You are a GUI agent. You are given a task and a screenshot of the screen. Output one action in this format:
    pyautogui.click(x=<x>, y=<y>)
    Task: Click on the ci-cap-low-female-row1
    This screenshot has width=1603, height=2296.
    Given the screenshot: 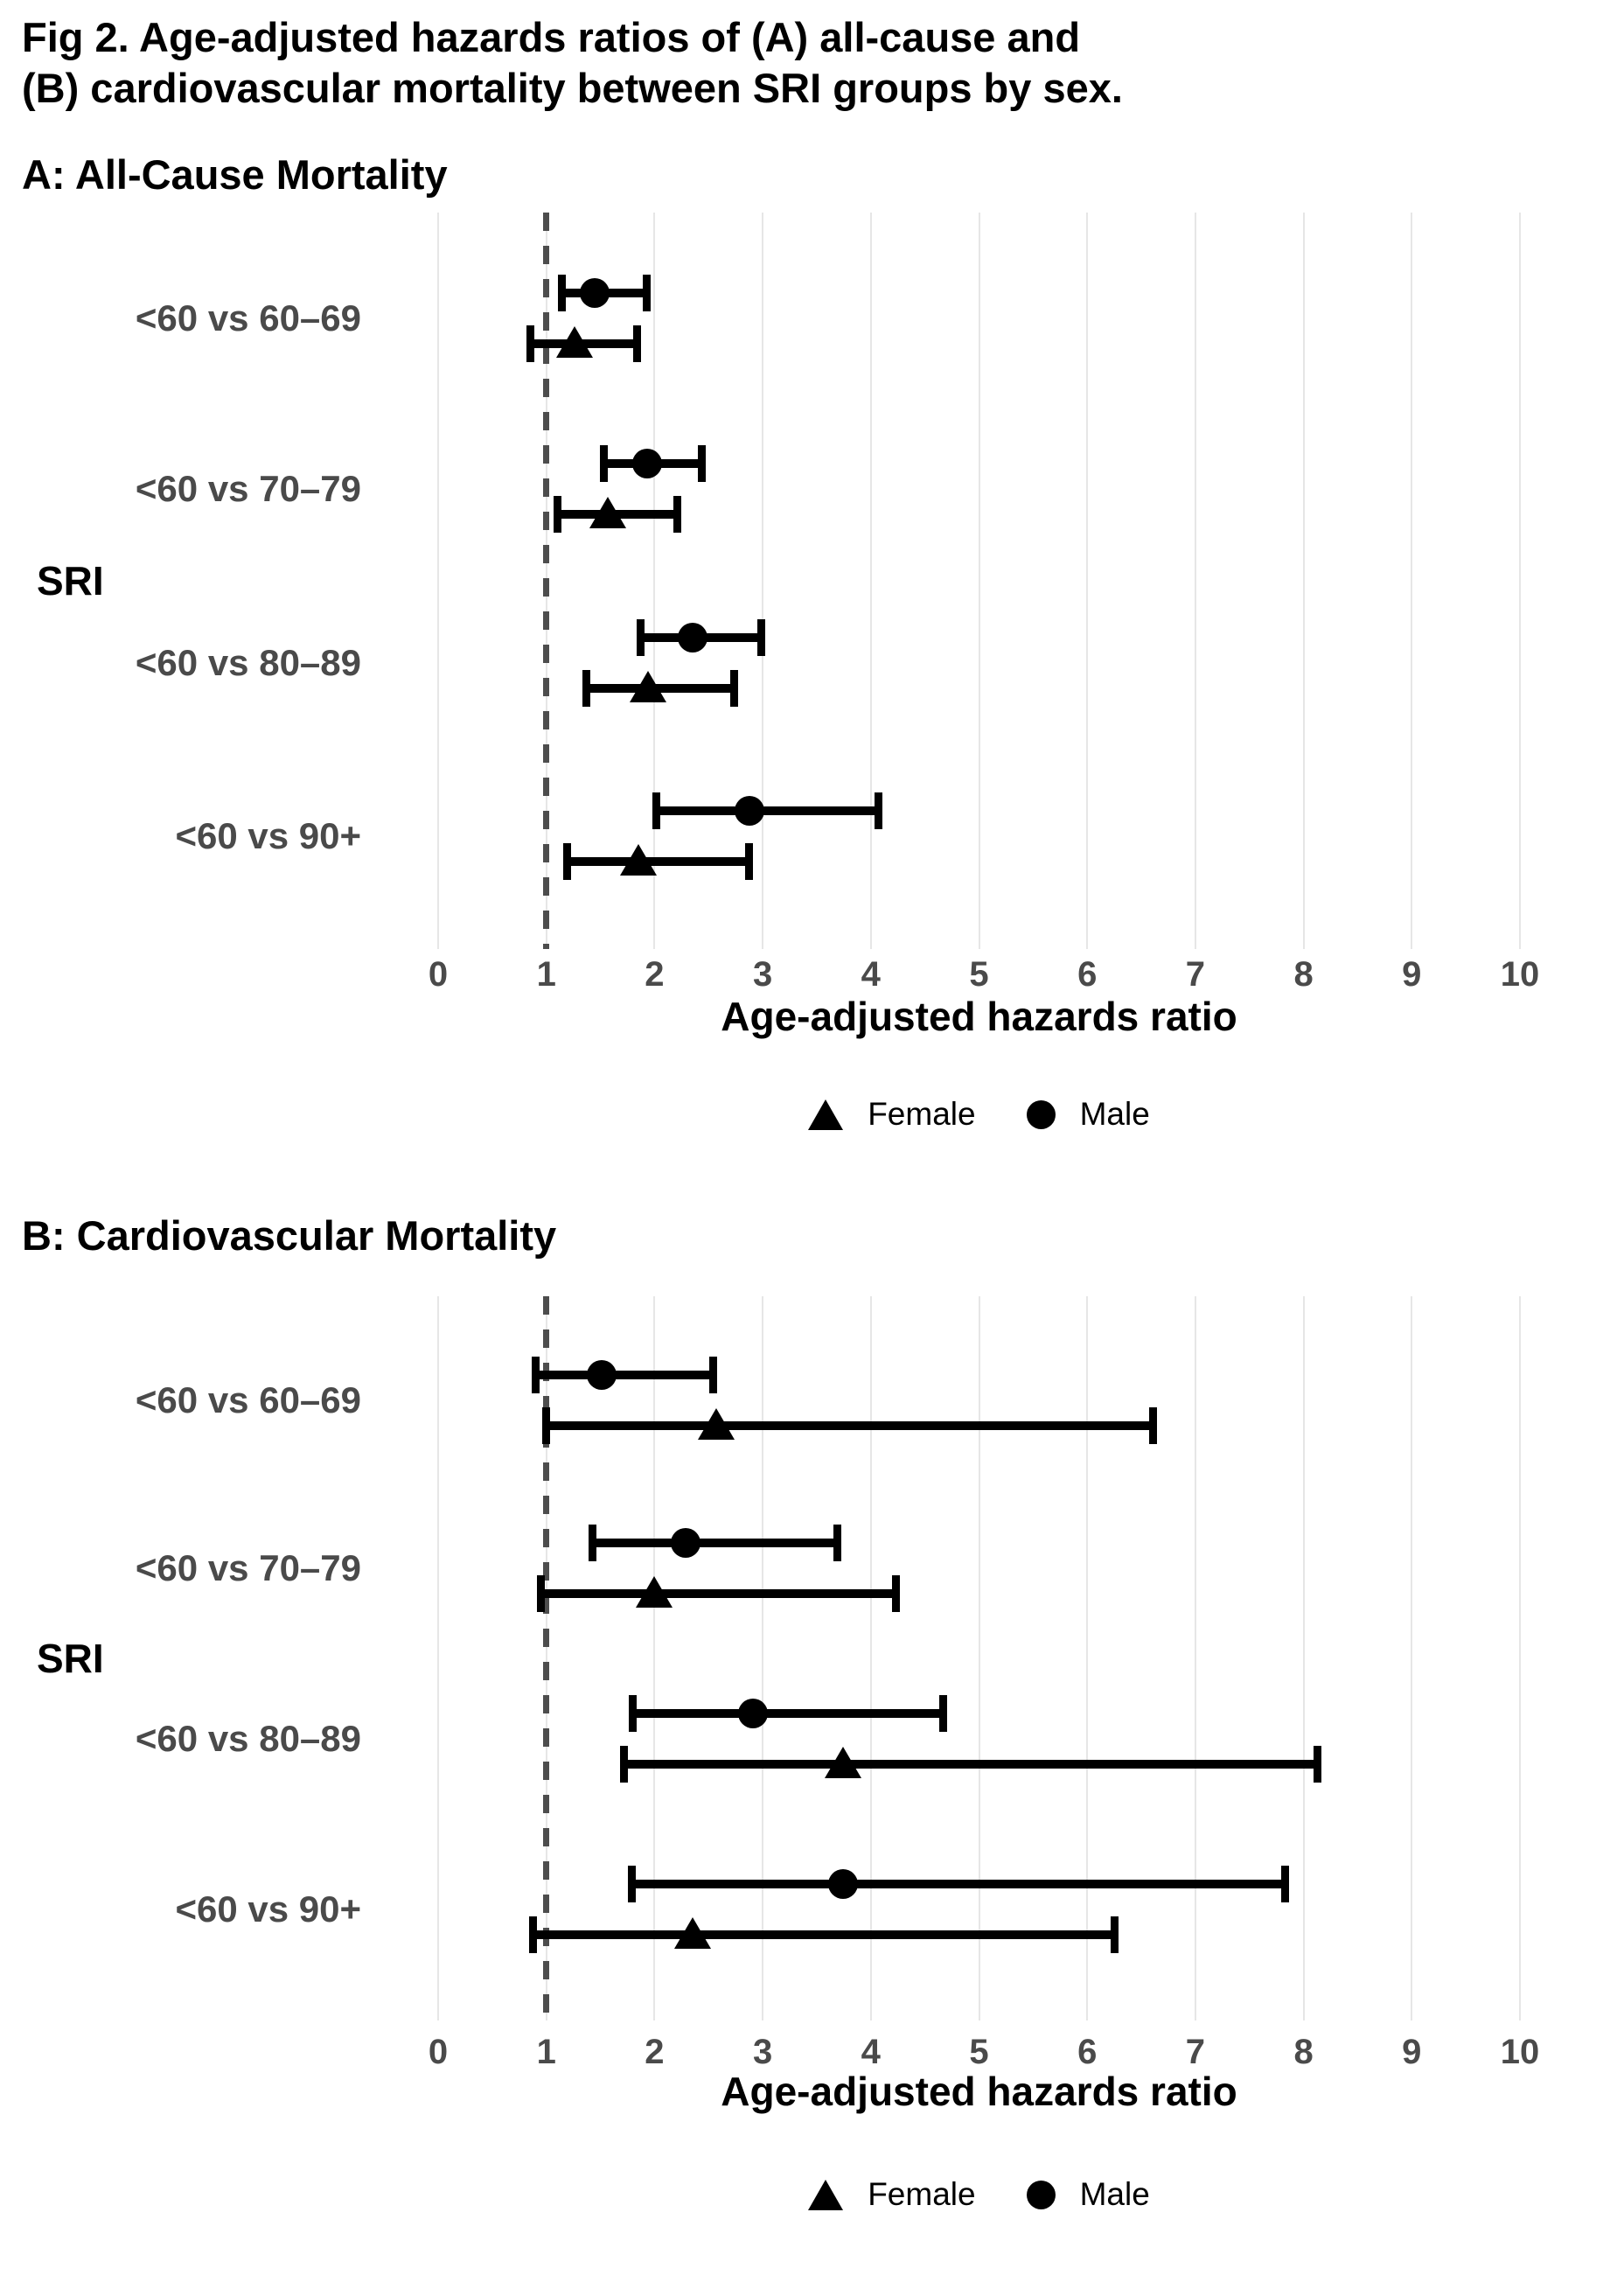 What is the action you would take?
    pyautogui.click(x=530, y=344)
    